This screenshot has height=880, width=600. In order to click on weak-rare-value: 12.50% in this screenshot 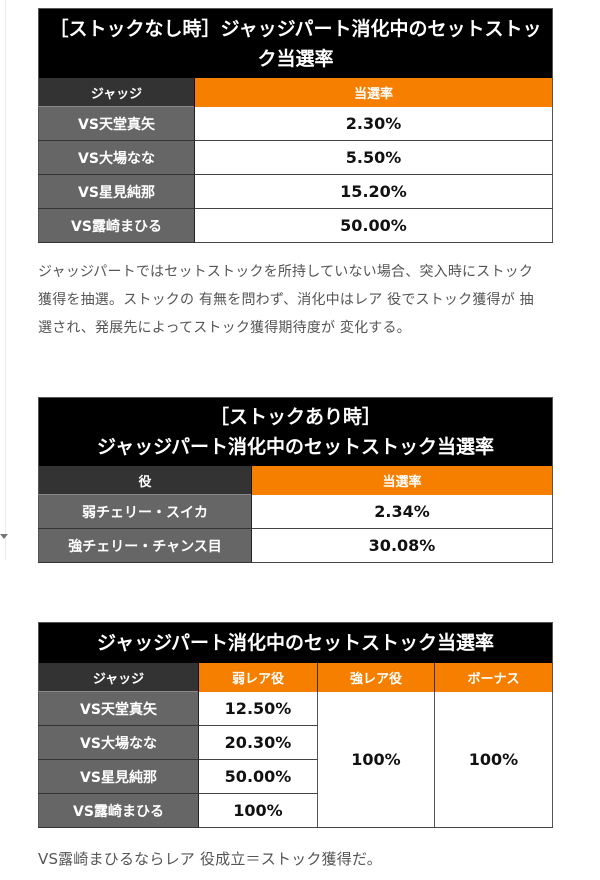, I will do `click(258, 708)`.